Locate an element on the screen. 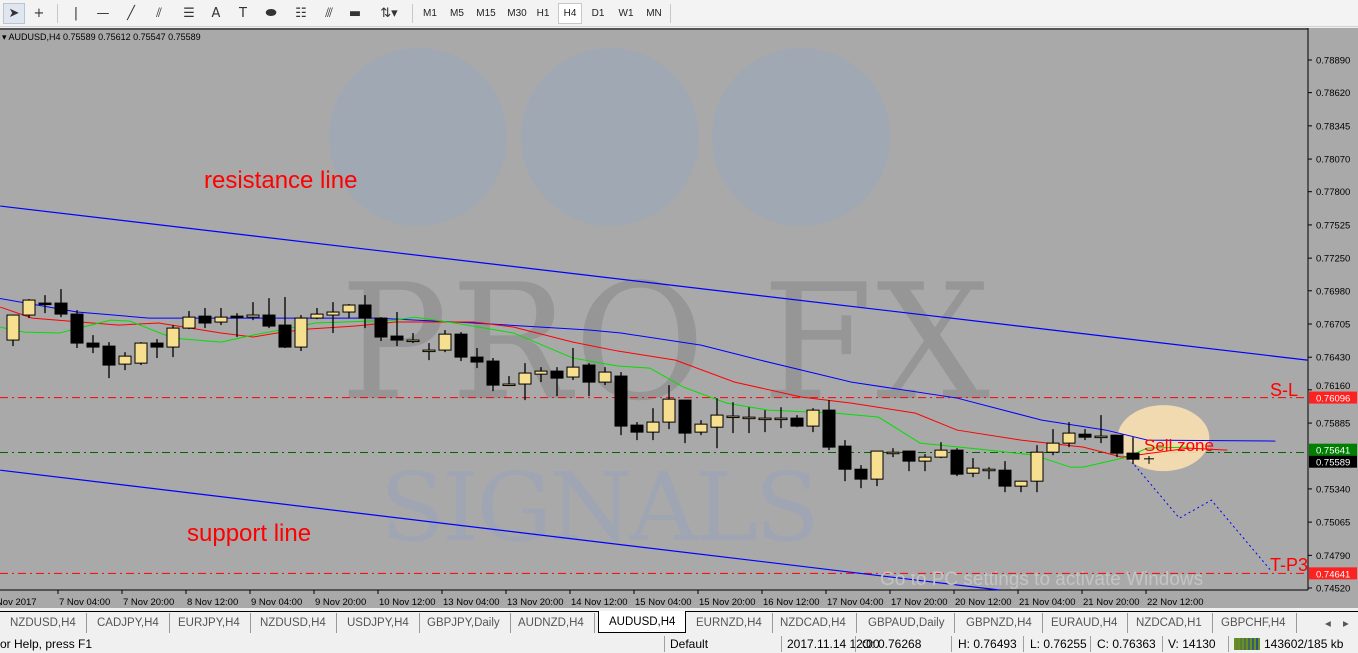 The image size is (1358, 653). parallel-lines-tool: ⫻ is located at coordinates (329, 13).